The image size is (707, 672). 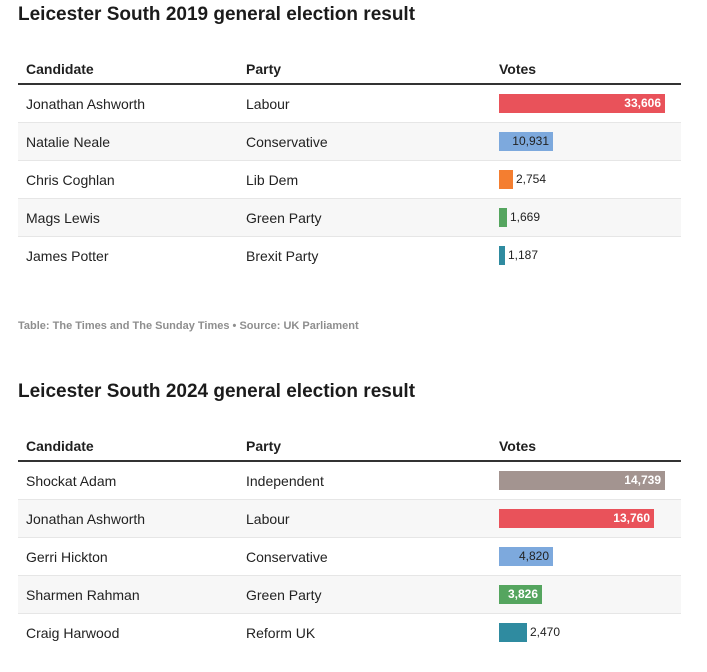 What do you see at coordinates (525, 217) in the screenshot?
I see `votes-label: 1,669` at bounding box center [525, 217].